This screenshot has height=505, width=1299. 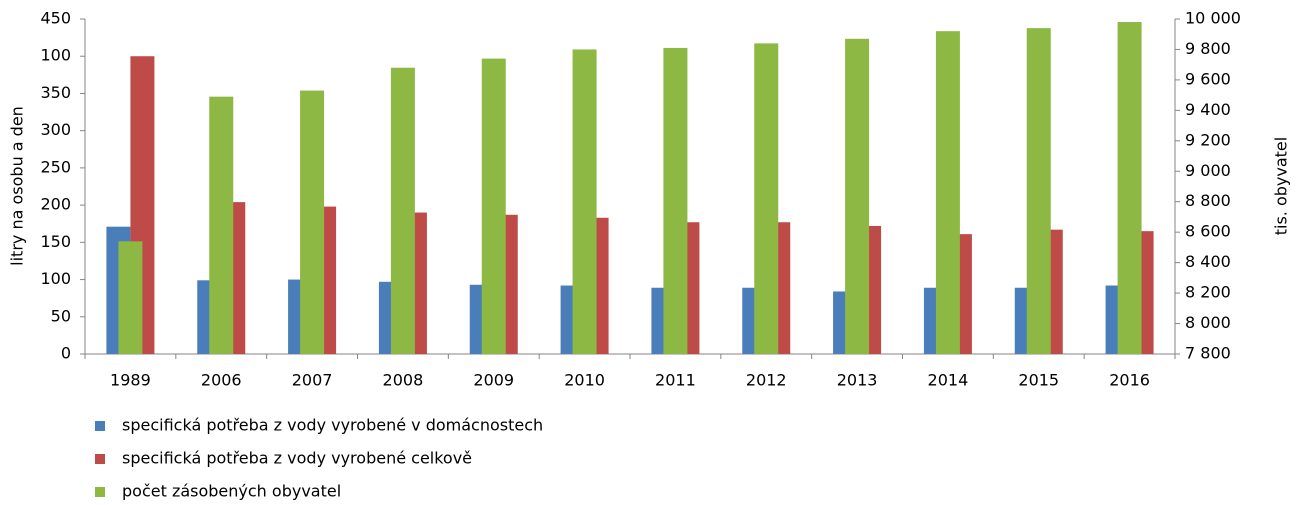 What do you see at coordinates (1208, 353) in the screenshot?
I see `y2-tick-label: 7 800` at bounding box center [1208, 353].